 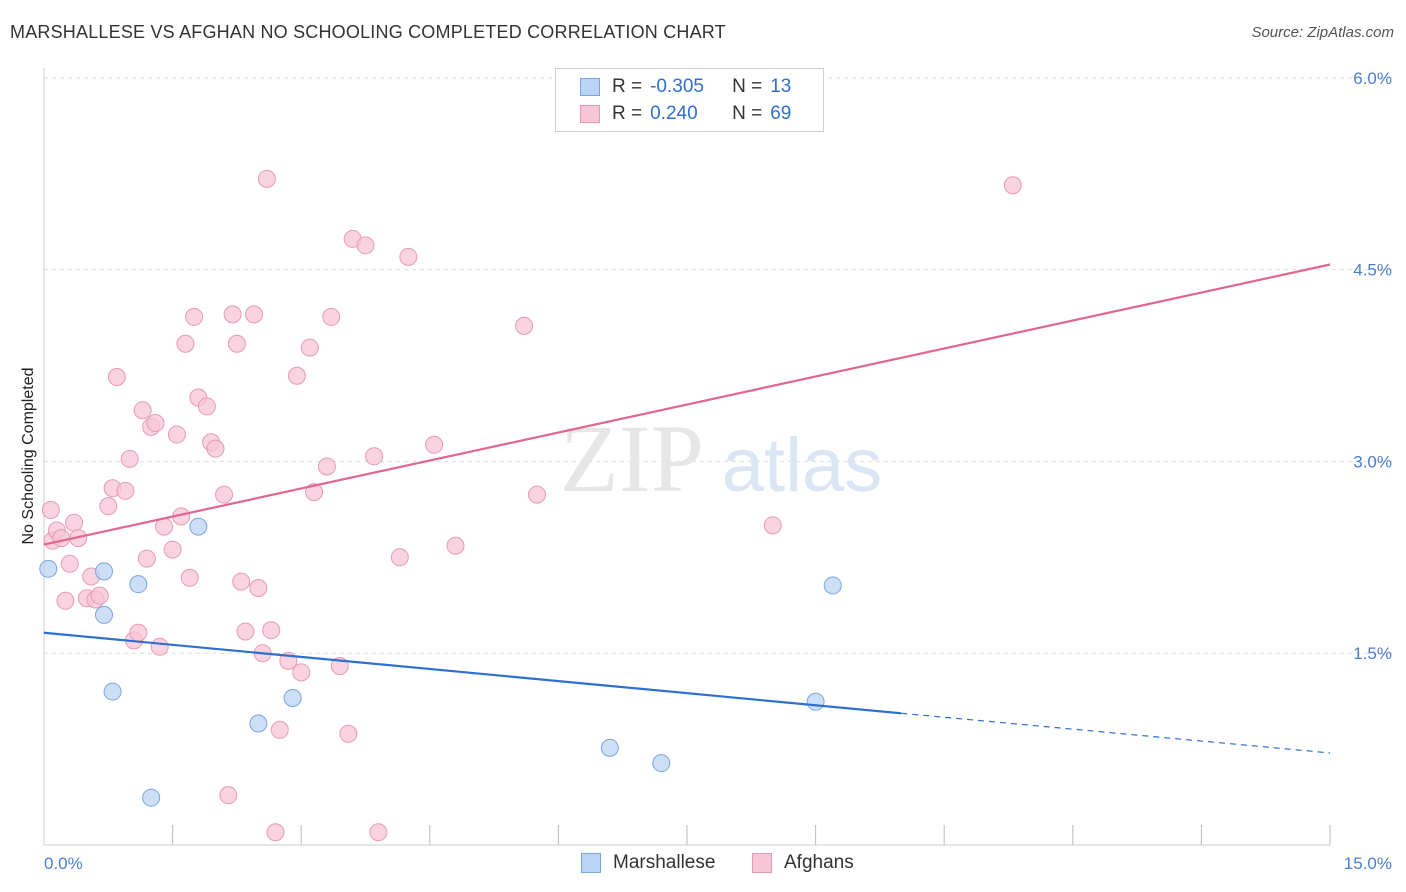 I want to click on correlation-legend: R = -0.305 N = 13 R = 0.240 N = 69, so click(x=689, y=100).